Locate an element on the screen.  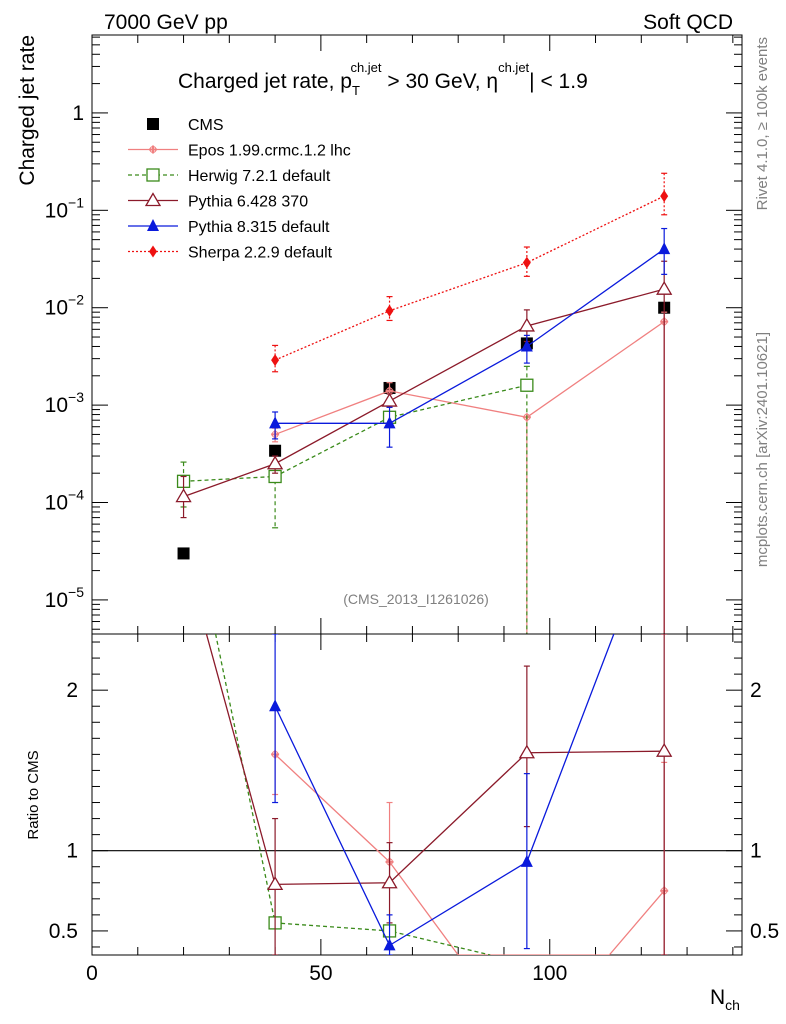
main-y-axis-label: Charged jet rate is located at coordinates (27, 110).